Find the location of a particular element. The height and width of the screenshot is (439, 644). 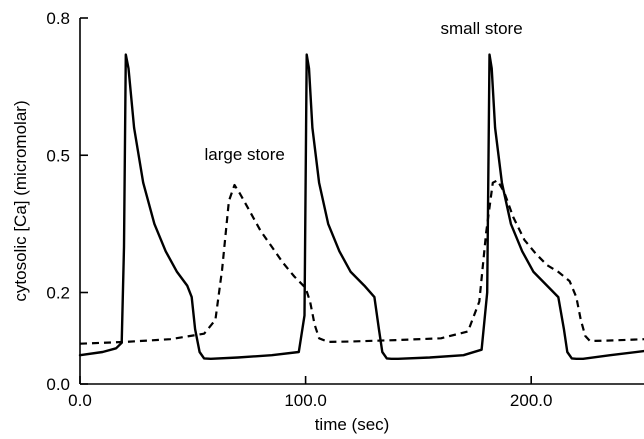

x-tick-label: 200.0 is located at coordinates (531, 400).